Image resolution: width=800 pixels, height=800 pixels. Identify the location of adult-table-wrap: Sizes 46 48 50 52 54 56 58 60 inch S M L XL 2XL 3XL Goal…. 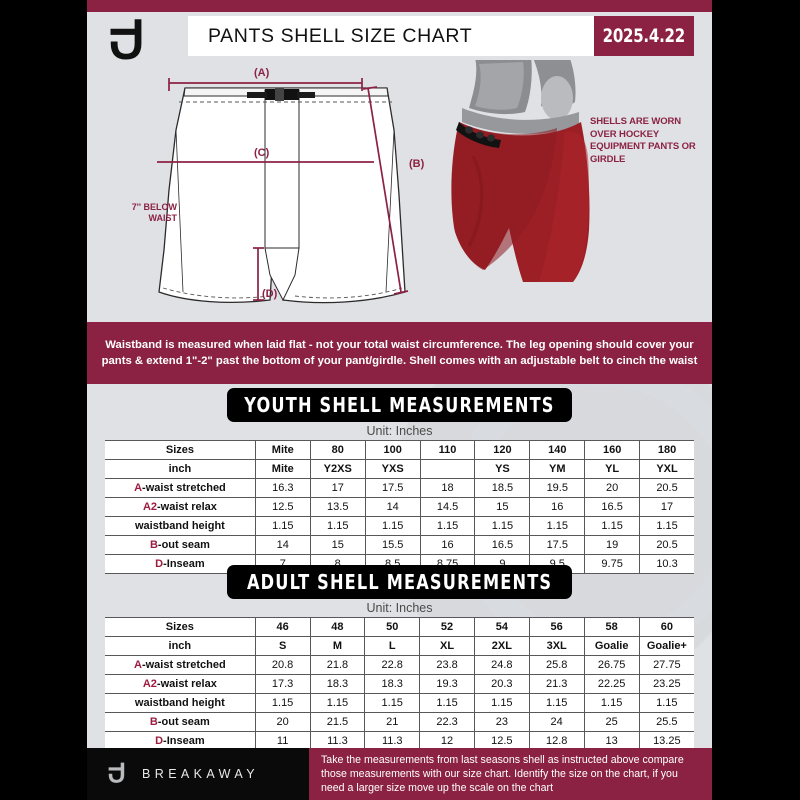
(399, 684).